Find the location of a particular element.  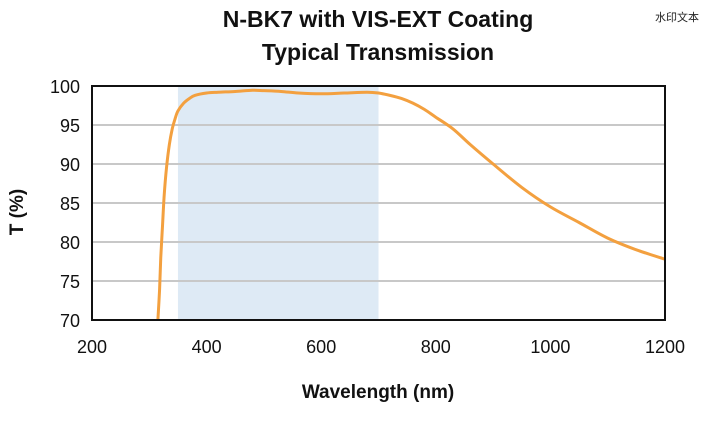

chart-subtitle: Typical Transmission is located at coordinates (378, 52).